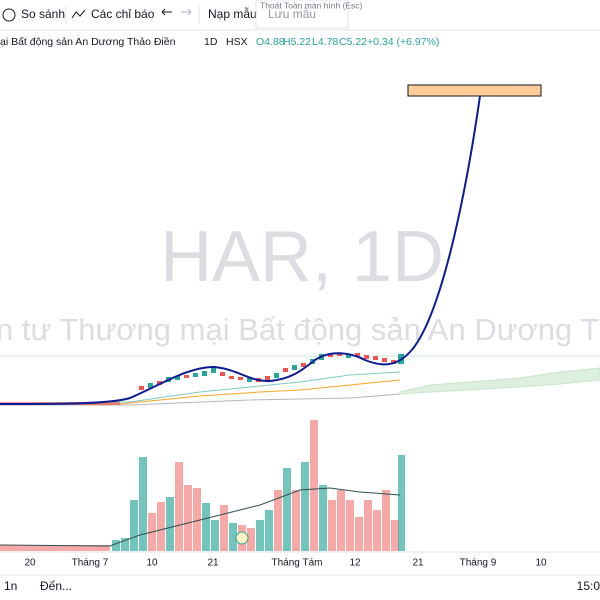 Image resolution: width=600 pixels, height=600 pixels. Describe the element at coordinates (232, 13) in the screenshot. I see `load-template-button: Nạp mẫu` at that location.